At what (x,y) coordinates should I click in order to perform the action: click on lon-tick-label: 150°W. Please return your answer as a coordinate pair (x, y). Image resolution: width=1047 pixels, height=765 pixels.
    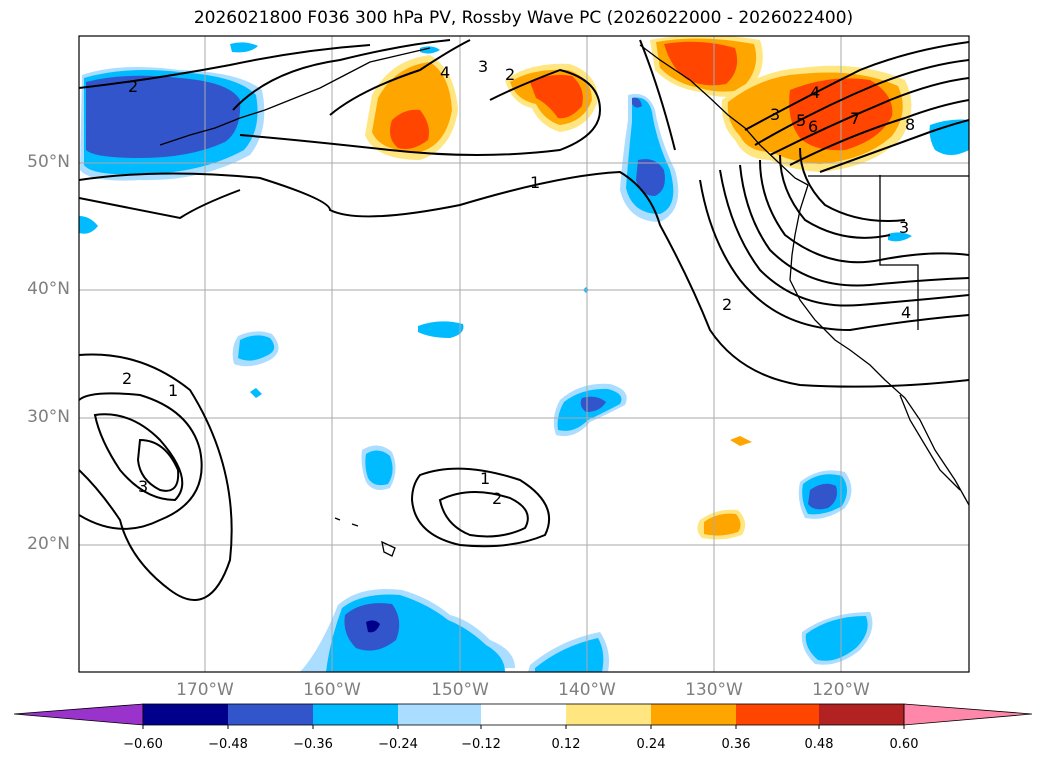
    Looking at the image, I should click on (460, 690).